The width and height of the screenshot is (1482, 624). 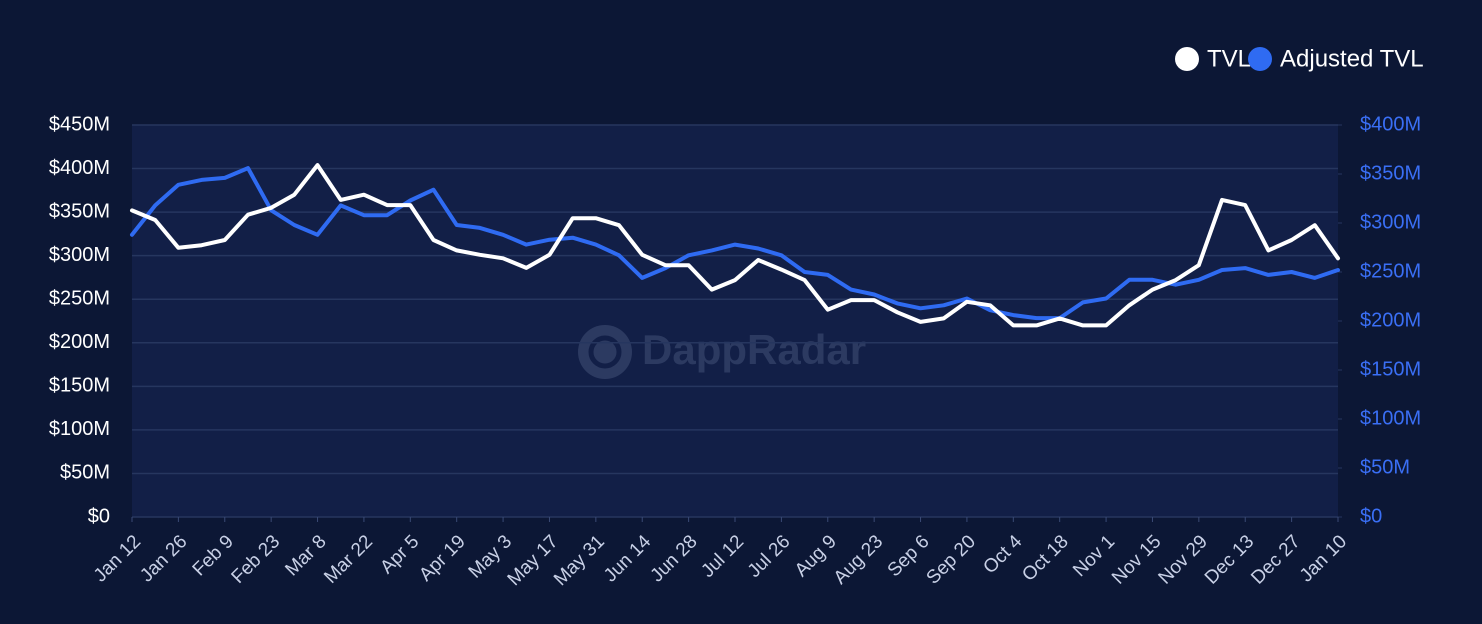 What do you see at coordinates (533, 560) in the screenshot?
I see `x-tick-label: May 17` at bounding box center [533, 560].